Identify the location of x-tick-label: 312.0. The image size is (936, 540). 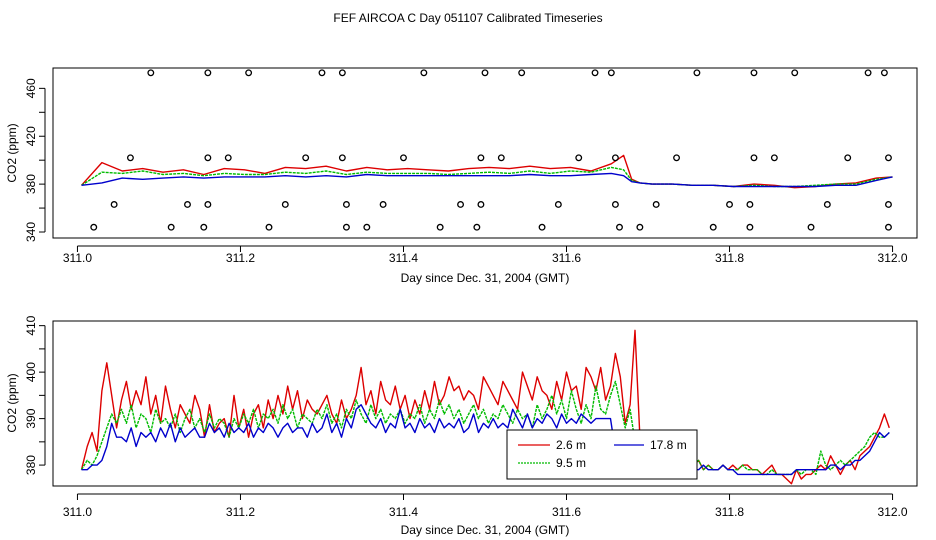
(893, 512).